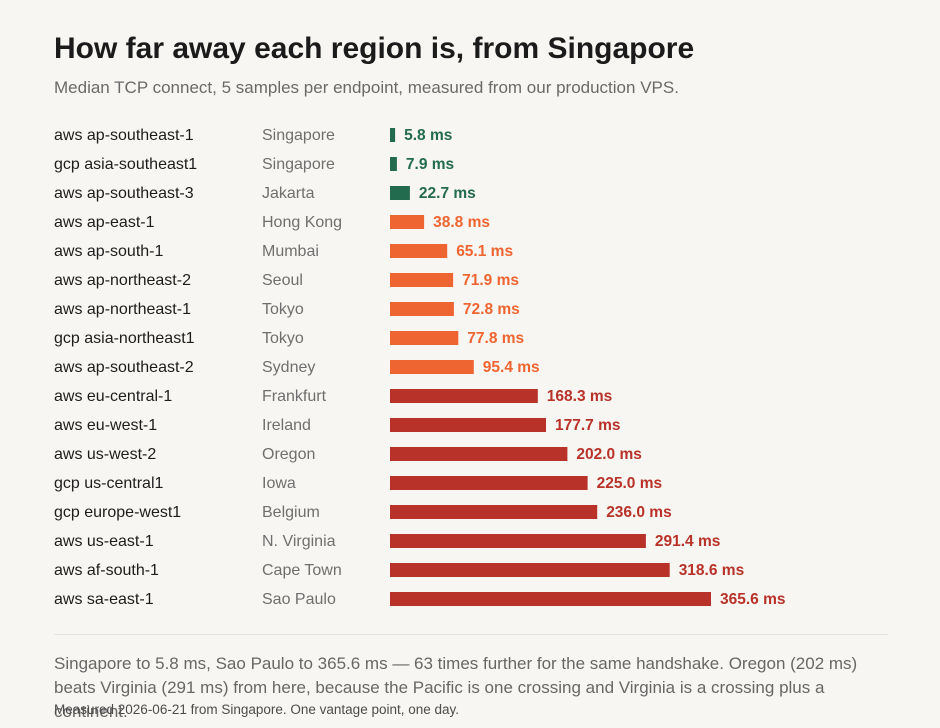 This screenshot has height=728, width=940. I want to click on value-label: 7.9 ms, so click(430, 164).